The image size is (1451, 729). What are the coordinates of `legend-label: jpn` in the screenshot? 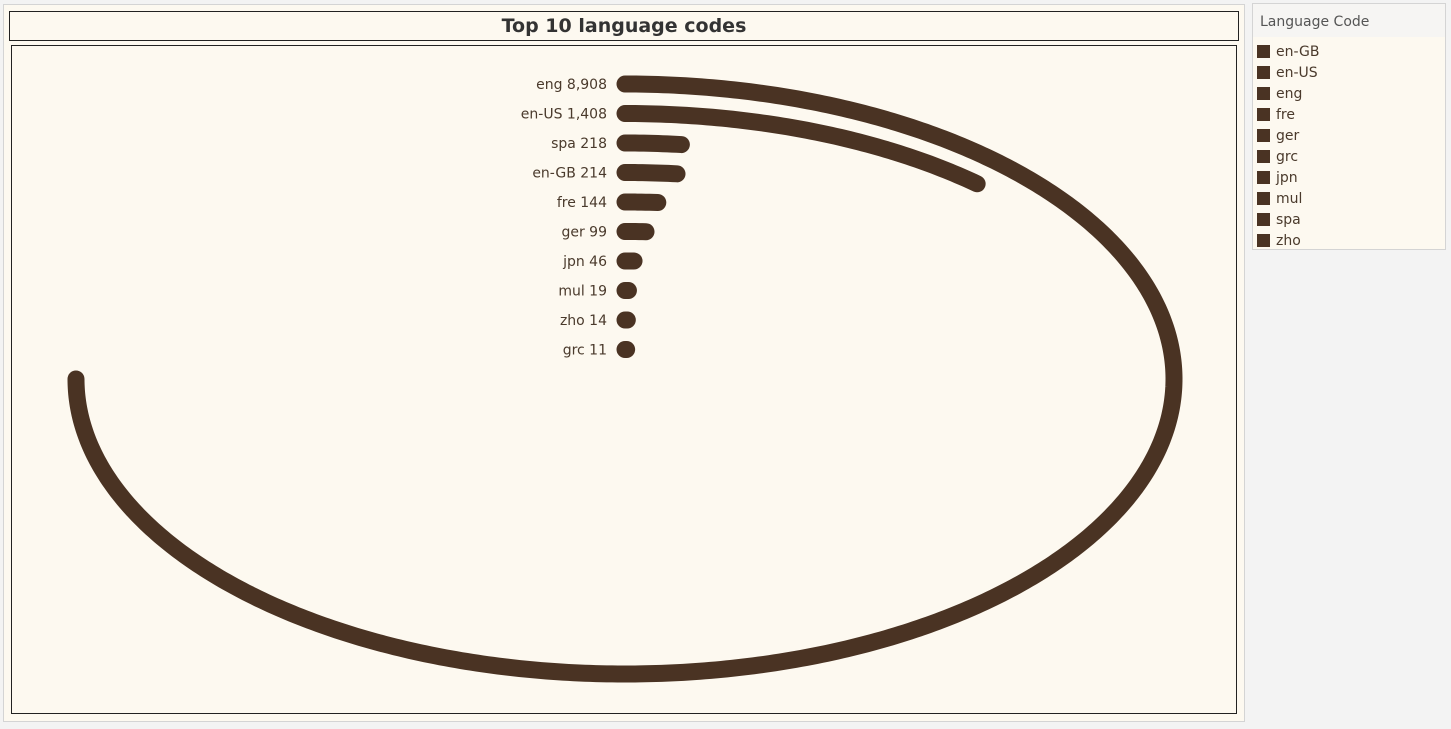 It's located at (1287, 177).